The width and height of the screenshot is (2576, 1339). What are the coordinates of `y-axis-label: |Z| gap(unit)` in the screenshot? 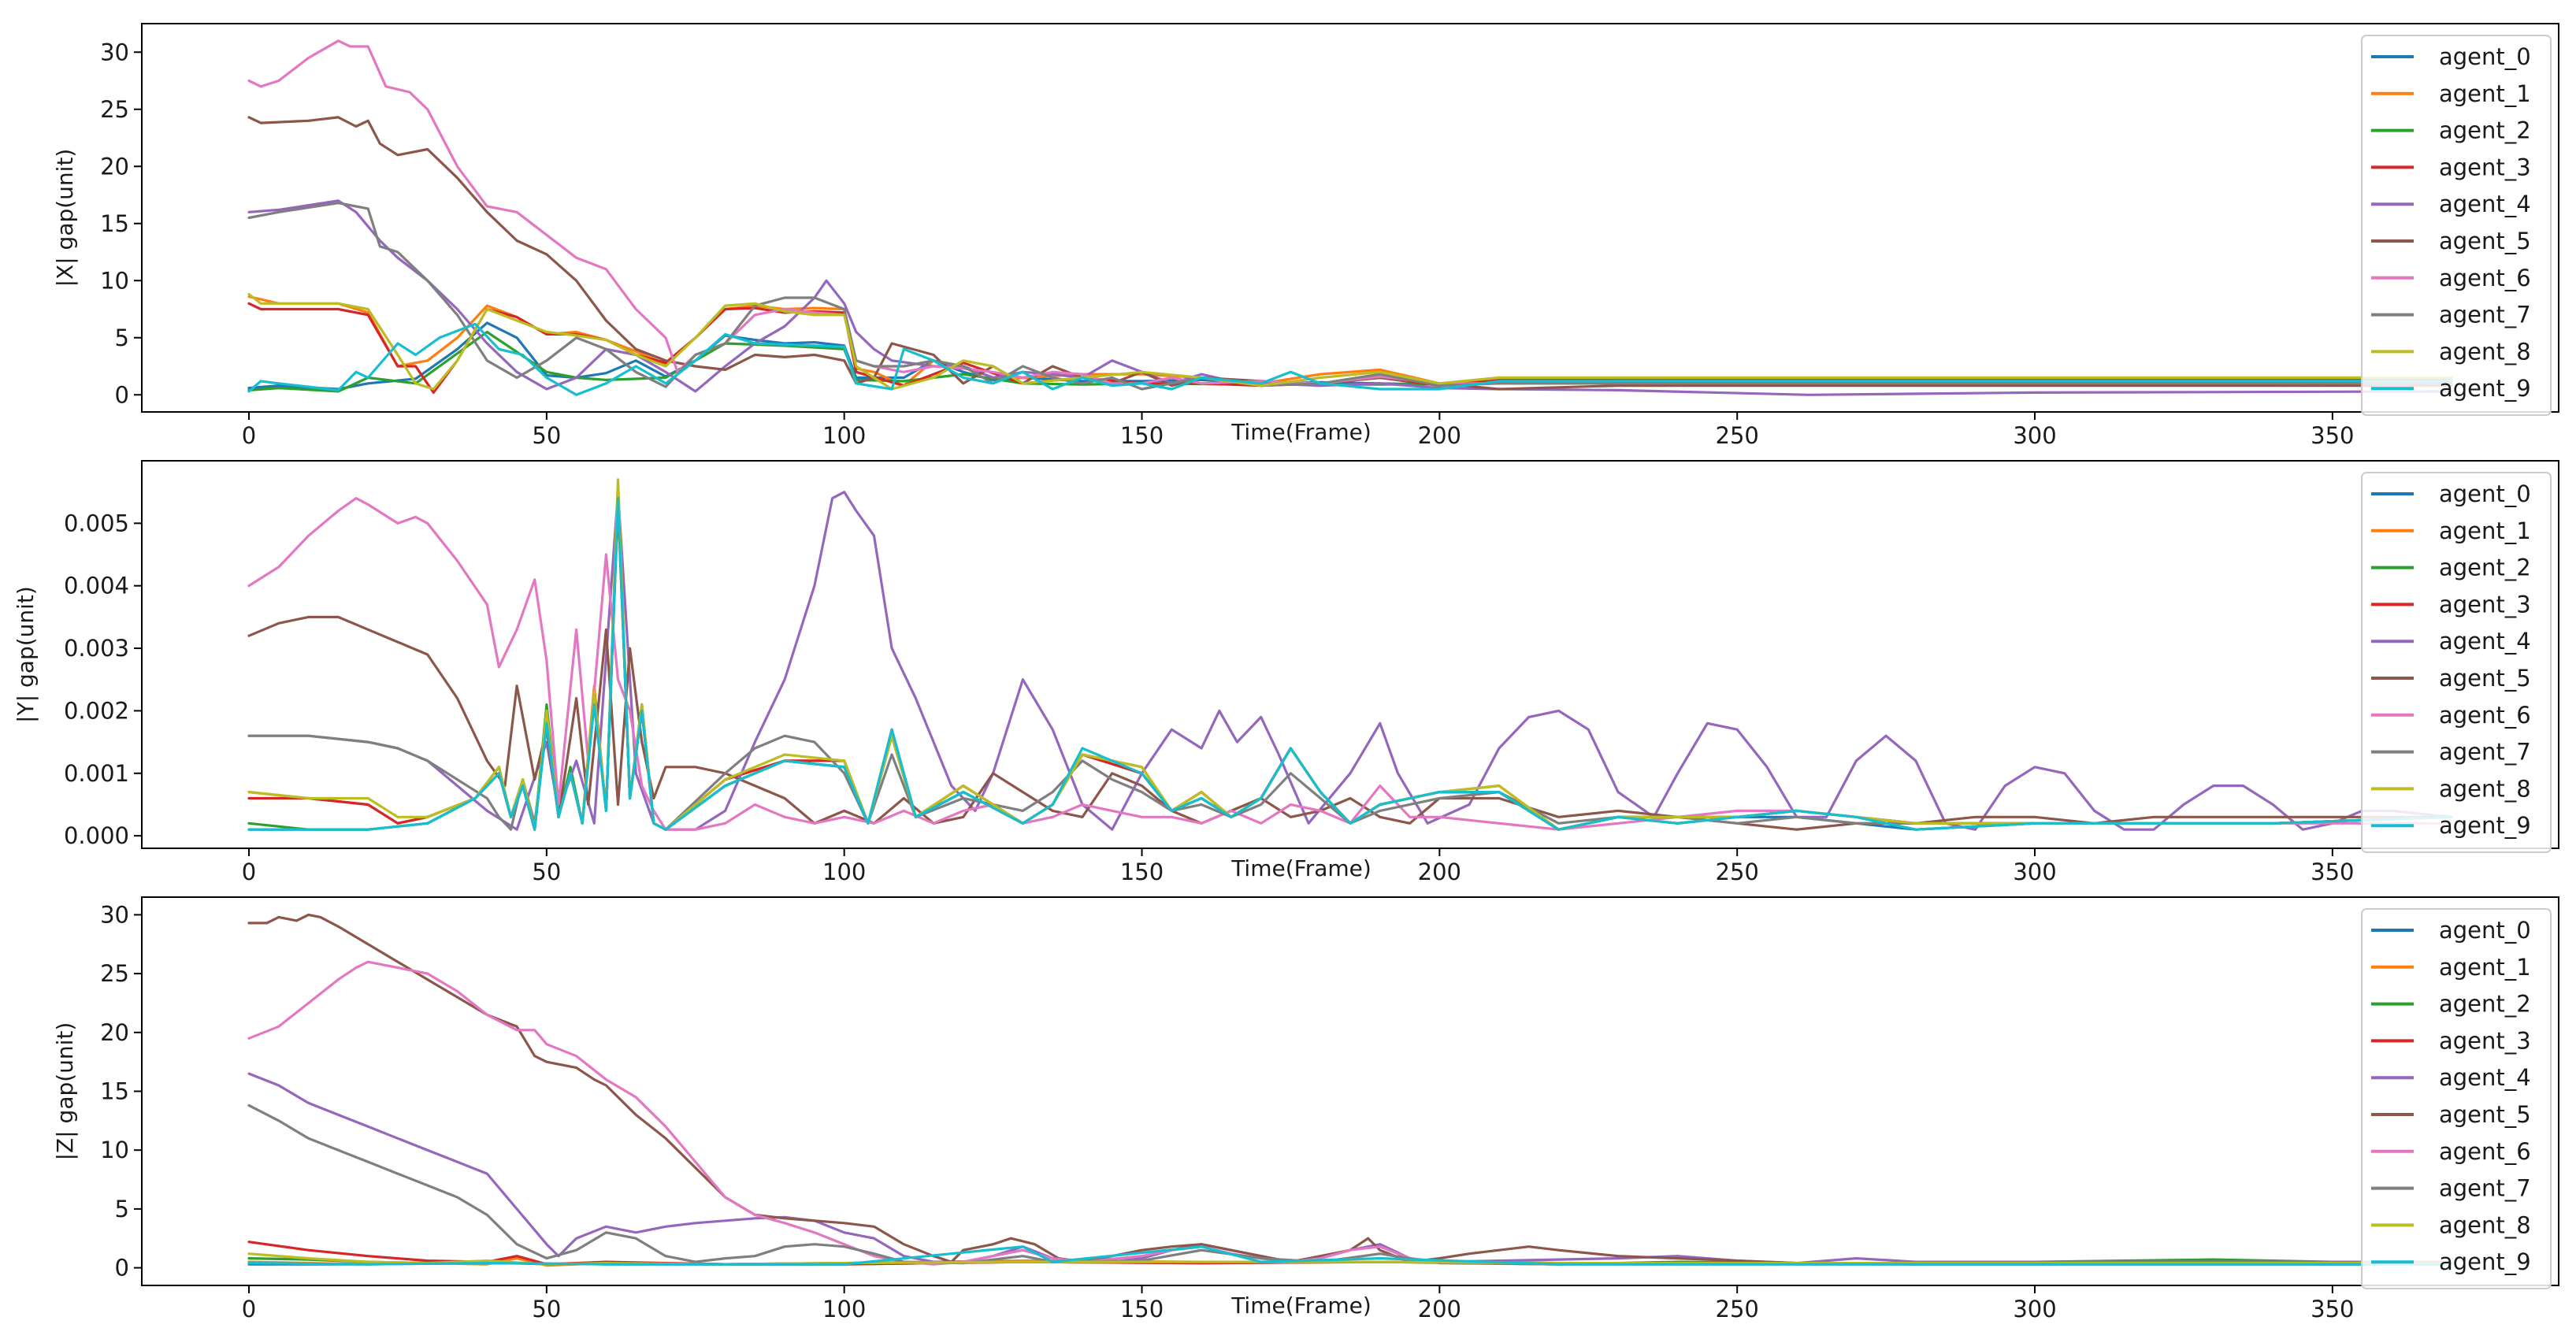 It's located at (65, 1091).